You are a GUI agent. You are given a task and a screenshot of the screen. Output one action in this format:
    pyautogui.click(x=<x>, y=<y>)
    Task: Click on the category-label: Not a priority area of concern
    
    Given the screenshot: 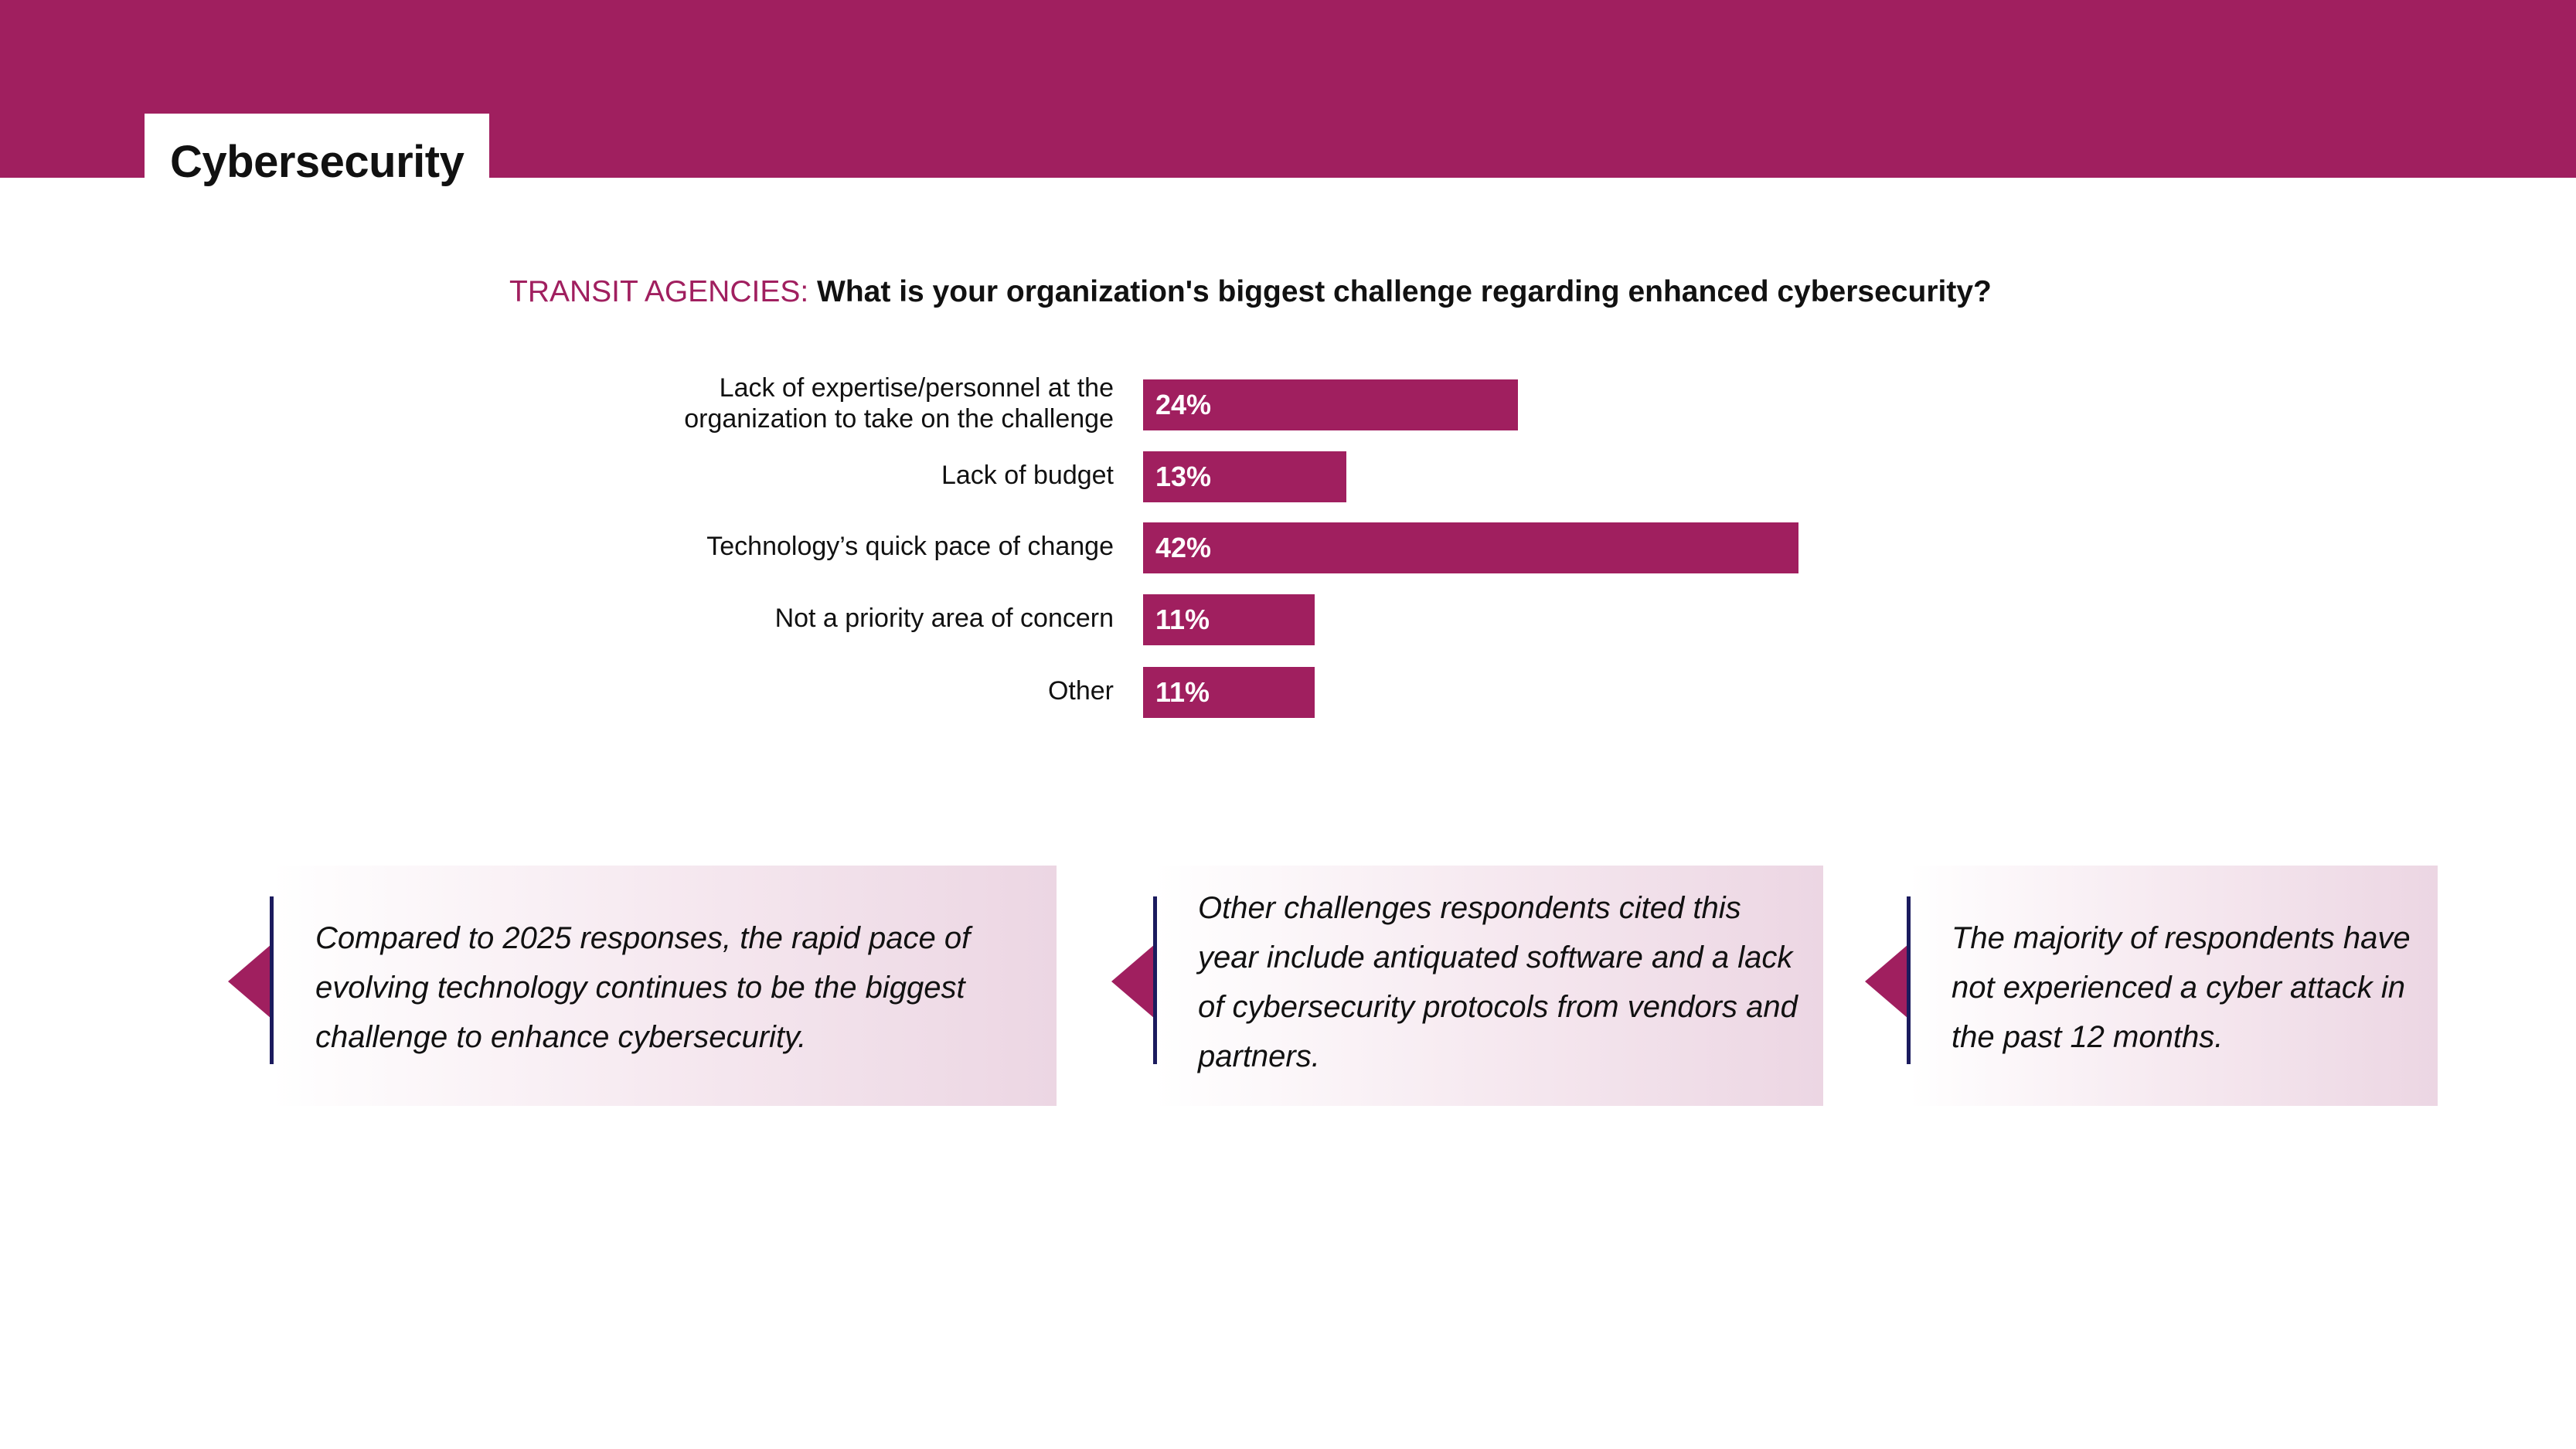 What is the action you would take?
    pyautogui.click(x=944, y=618)
    